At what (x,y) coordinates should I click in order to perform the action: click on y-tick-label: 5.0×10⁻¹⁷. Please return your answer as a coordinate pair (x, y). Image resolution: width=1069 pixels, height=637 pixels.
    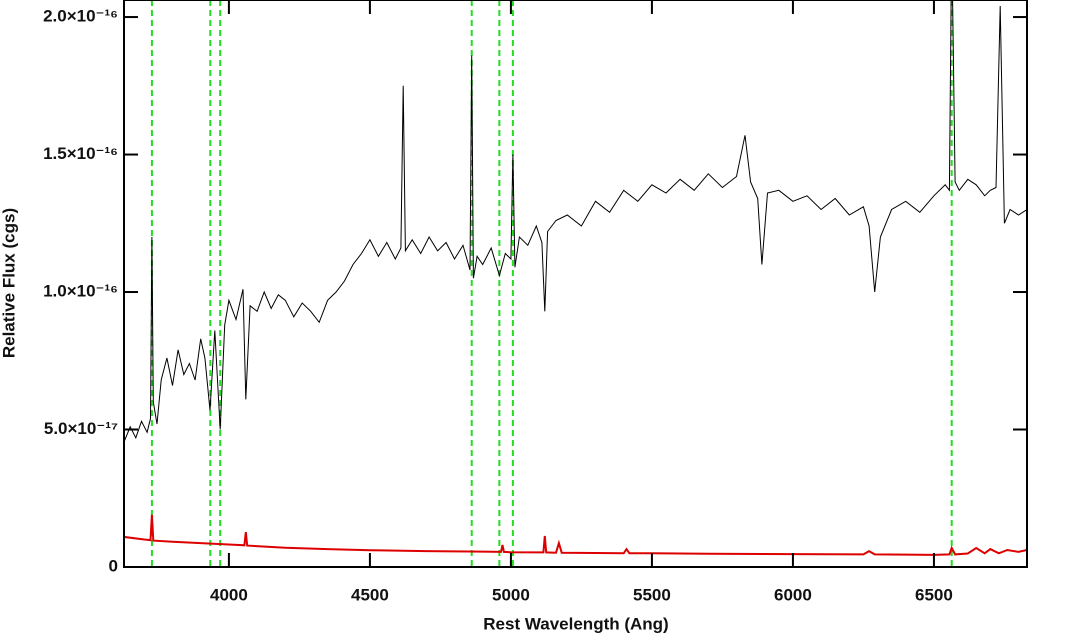
    Looking at the image, I should click on (81, 428).